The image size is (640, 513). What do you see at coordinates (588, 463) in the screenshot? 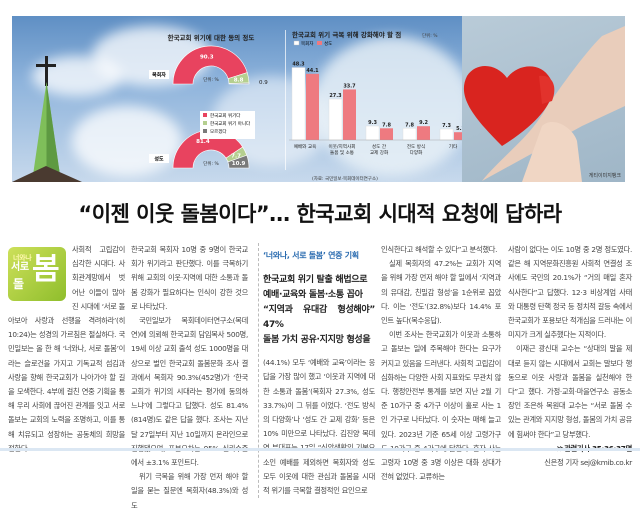
I see `byline: 신은정 기자 sej@kmib.co.kr` at bounding box center [588, 463].